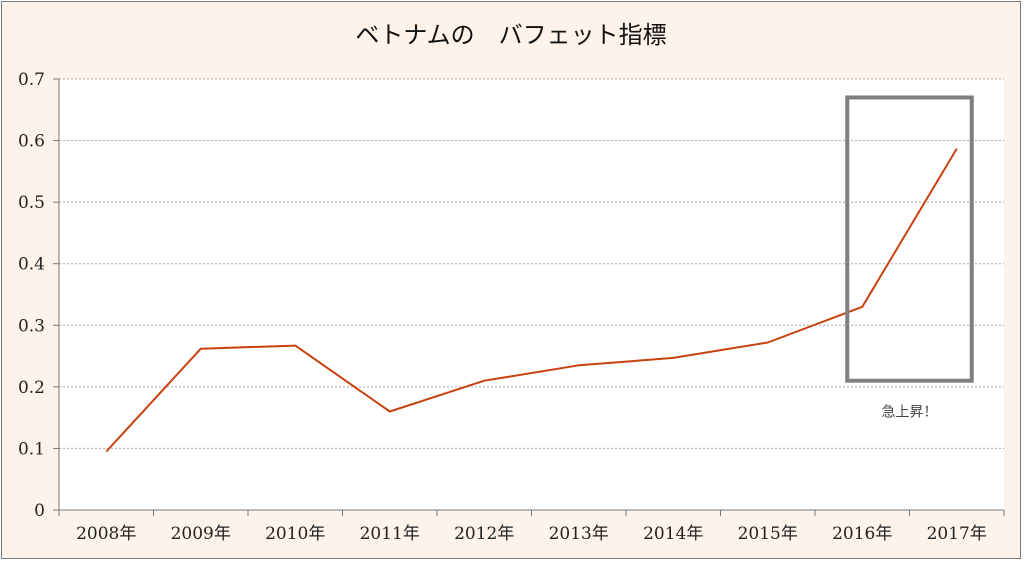 This screenshot has height=562, width=1024. I want to click on x-tick-label: 2012年, so click(484, 534).